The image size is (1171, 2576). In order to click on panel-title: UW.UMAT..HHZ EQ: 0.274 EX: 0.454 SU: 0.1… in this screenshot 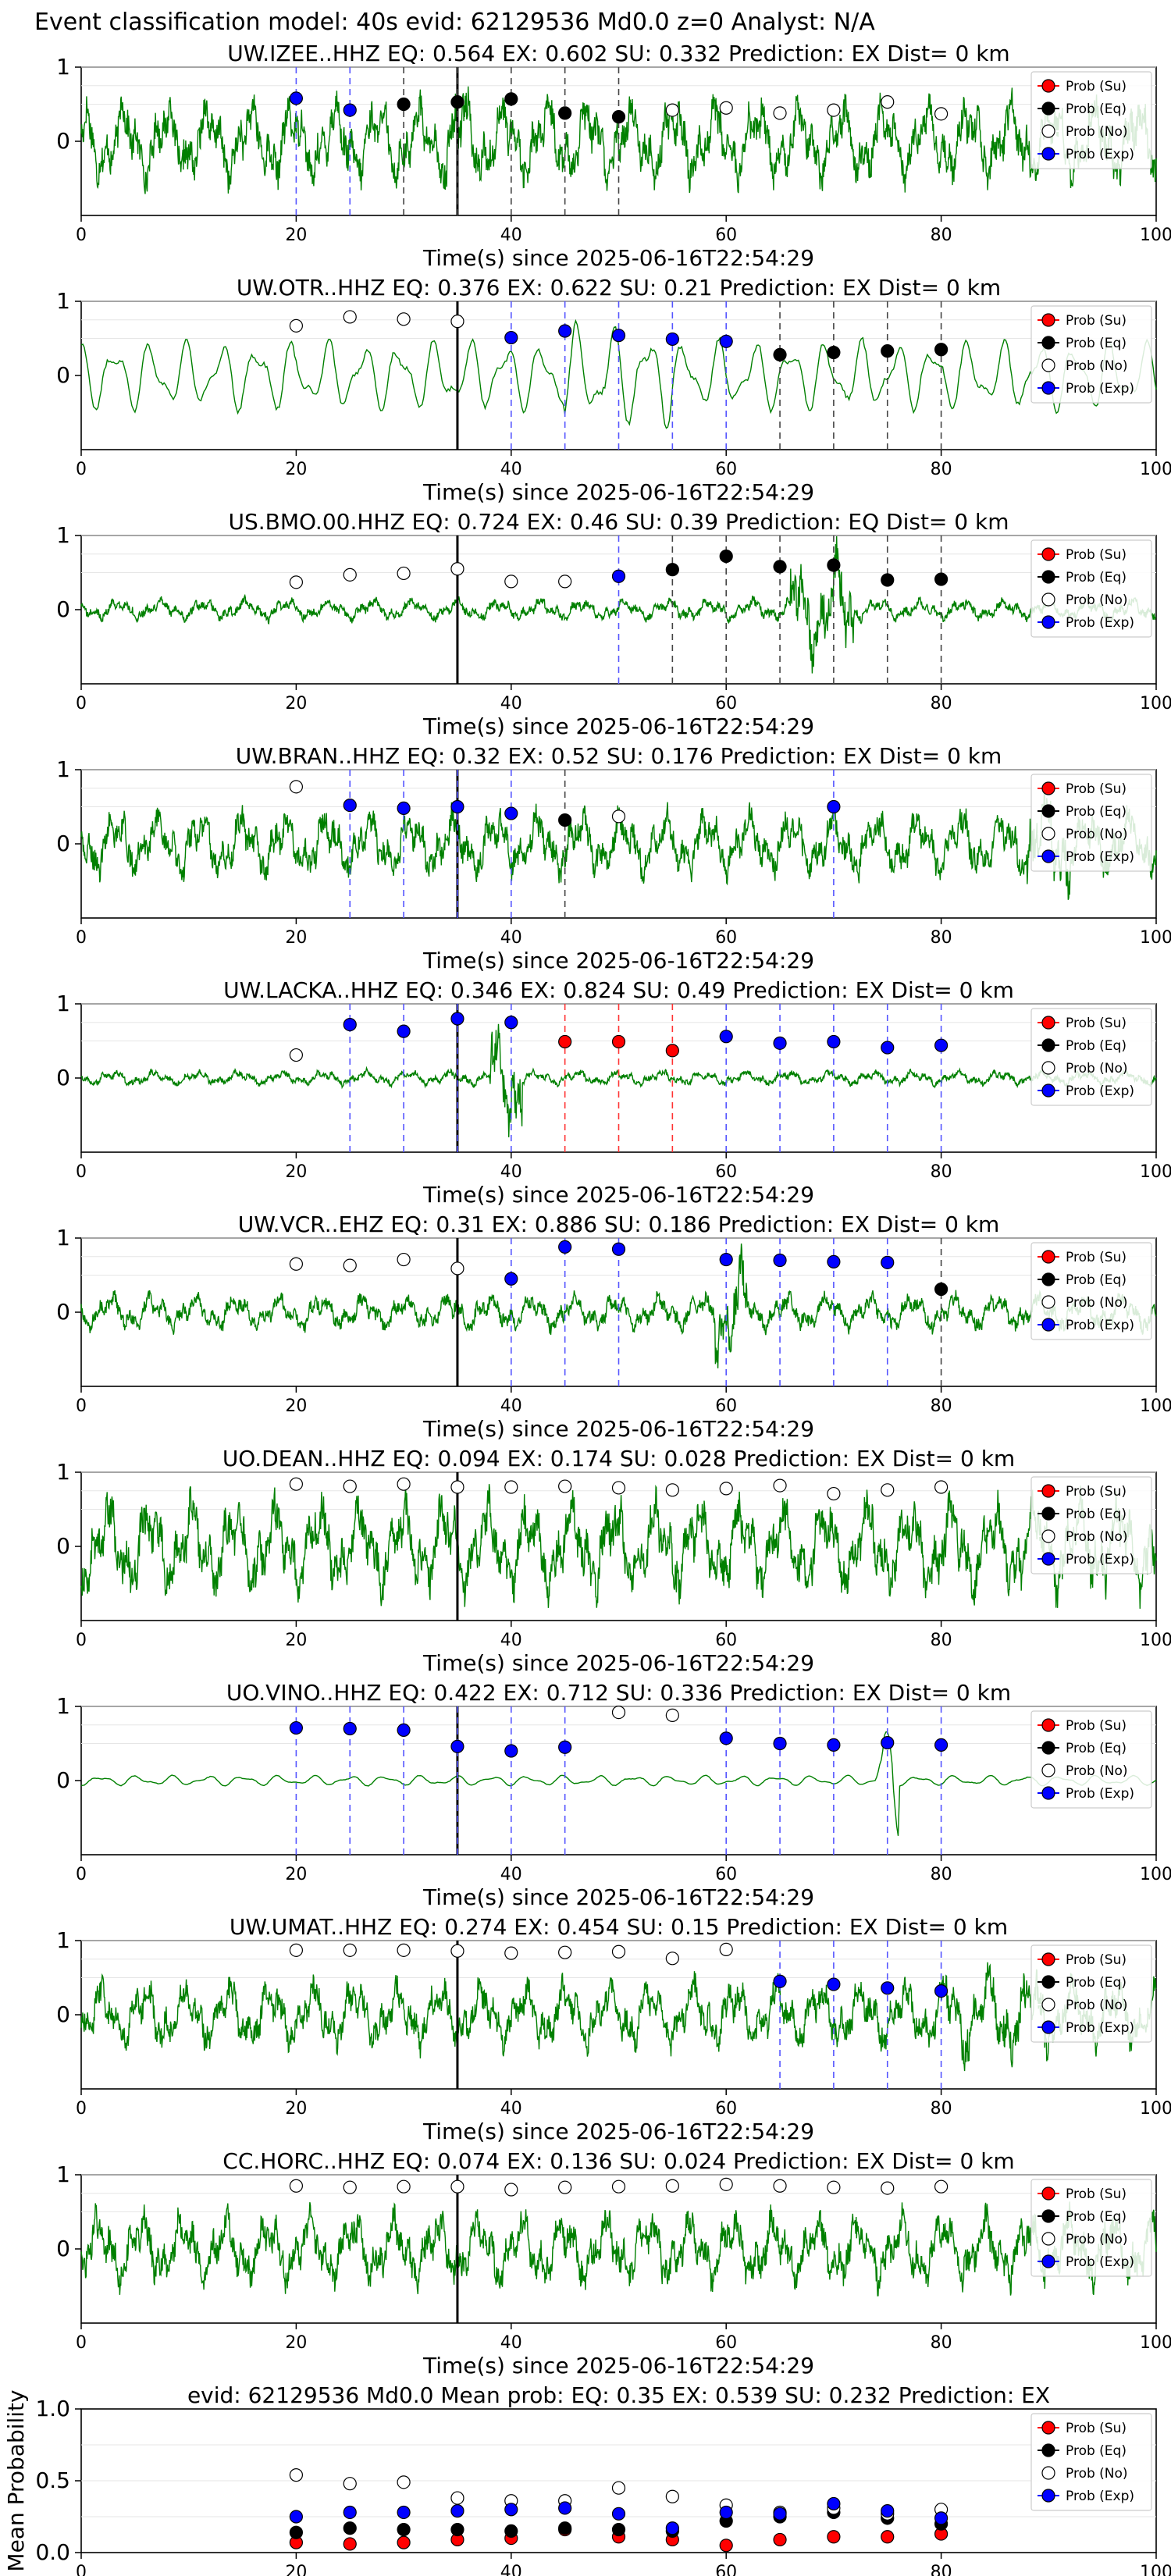, I will do `click(619, 1927)`.